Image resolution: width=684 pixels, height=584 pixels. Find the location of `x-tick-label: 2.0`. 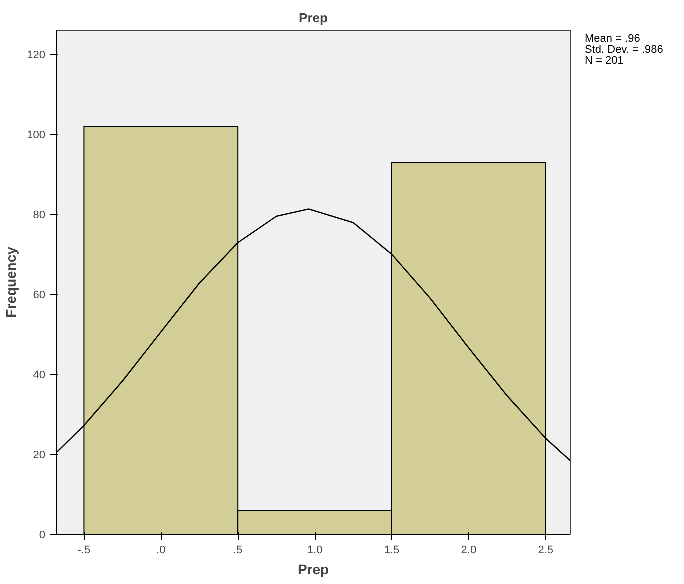

x-tick-label: 2.0 is located at coordinates (469, 550).